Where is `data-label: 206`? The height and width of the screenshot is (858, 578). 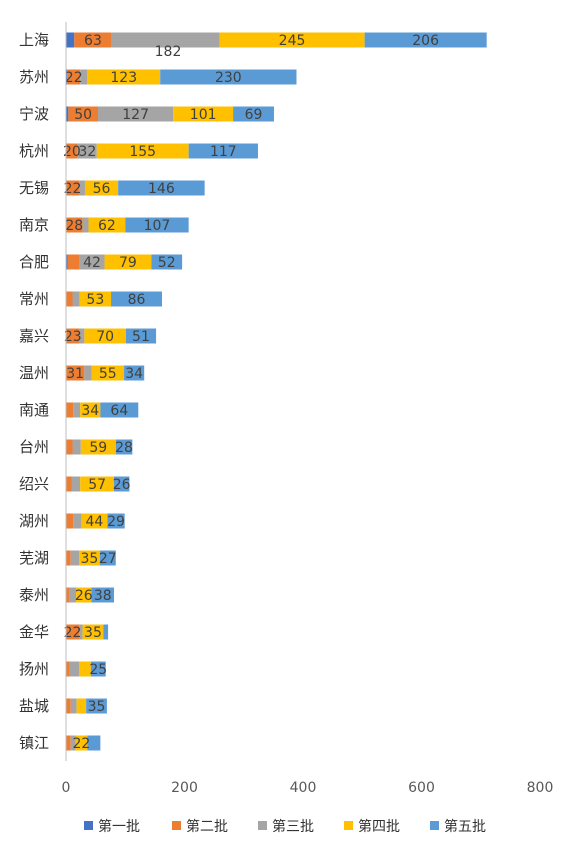 data-label: 206 is located at coordinates (425, 41).